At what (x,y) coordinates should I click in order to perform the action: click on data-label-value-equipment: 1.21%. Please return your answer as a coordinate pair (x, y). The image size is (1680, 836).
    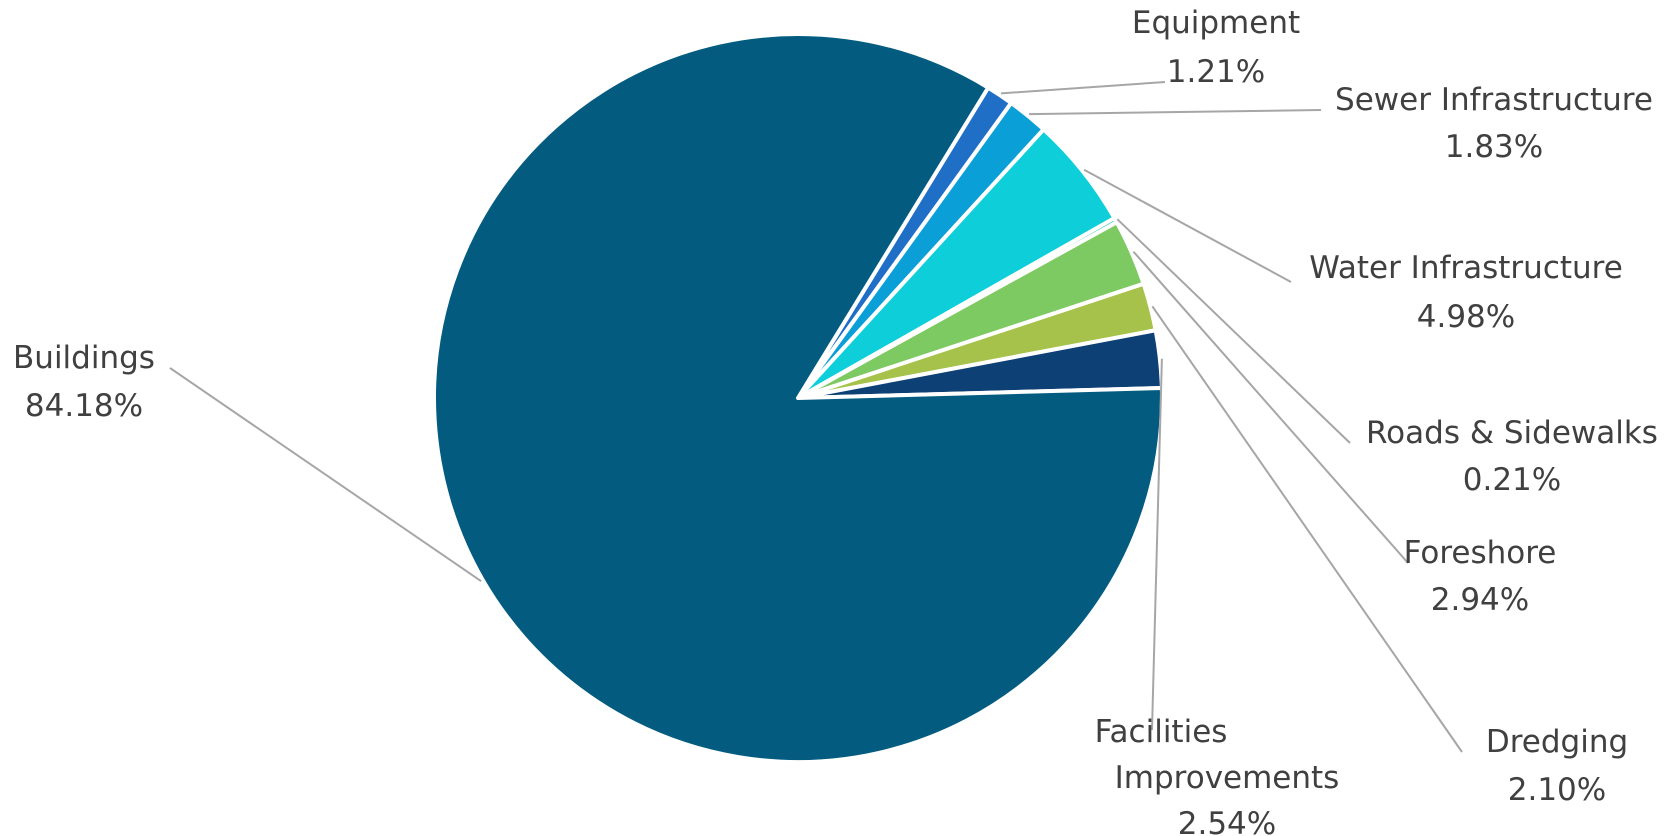
    Looking at the image, I should click on (1216, 72).